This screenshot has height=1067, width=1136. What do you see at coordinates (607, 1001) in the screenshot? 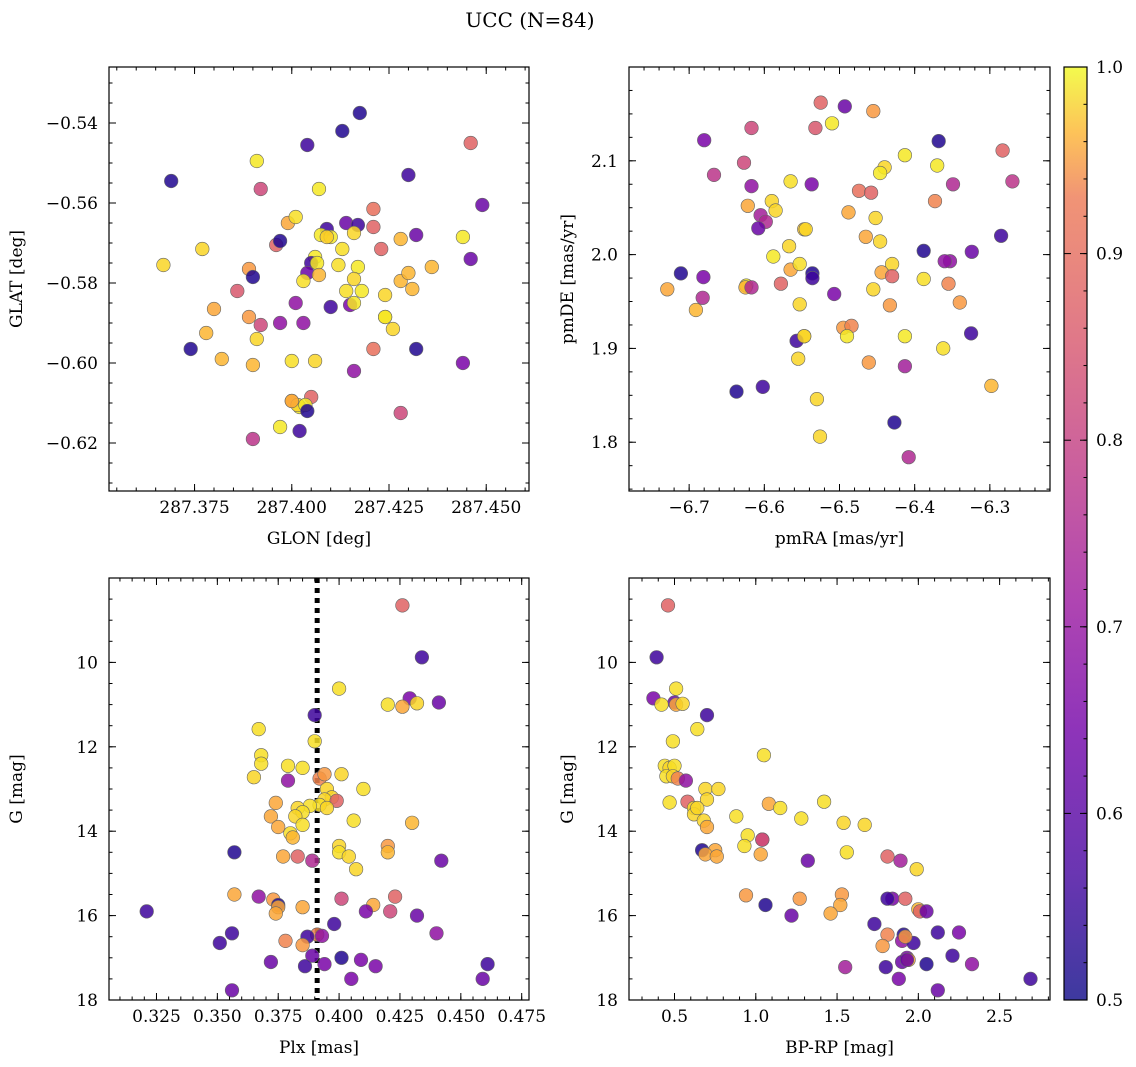
I see `y-tick-label: 18` at bounding box center [607, 1001].